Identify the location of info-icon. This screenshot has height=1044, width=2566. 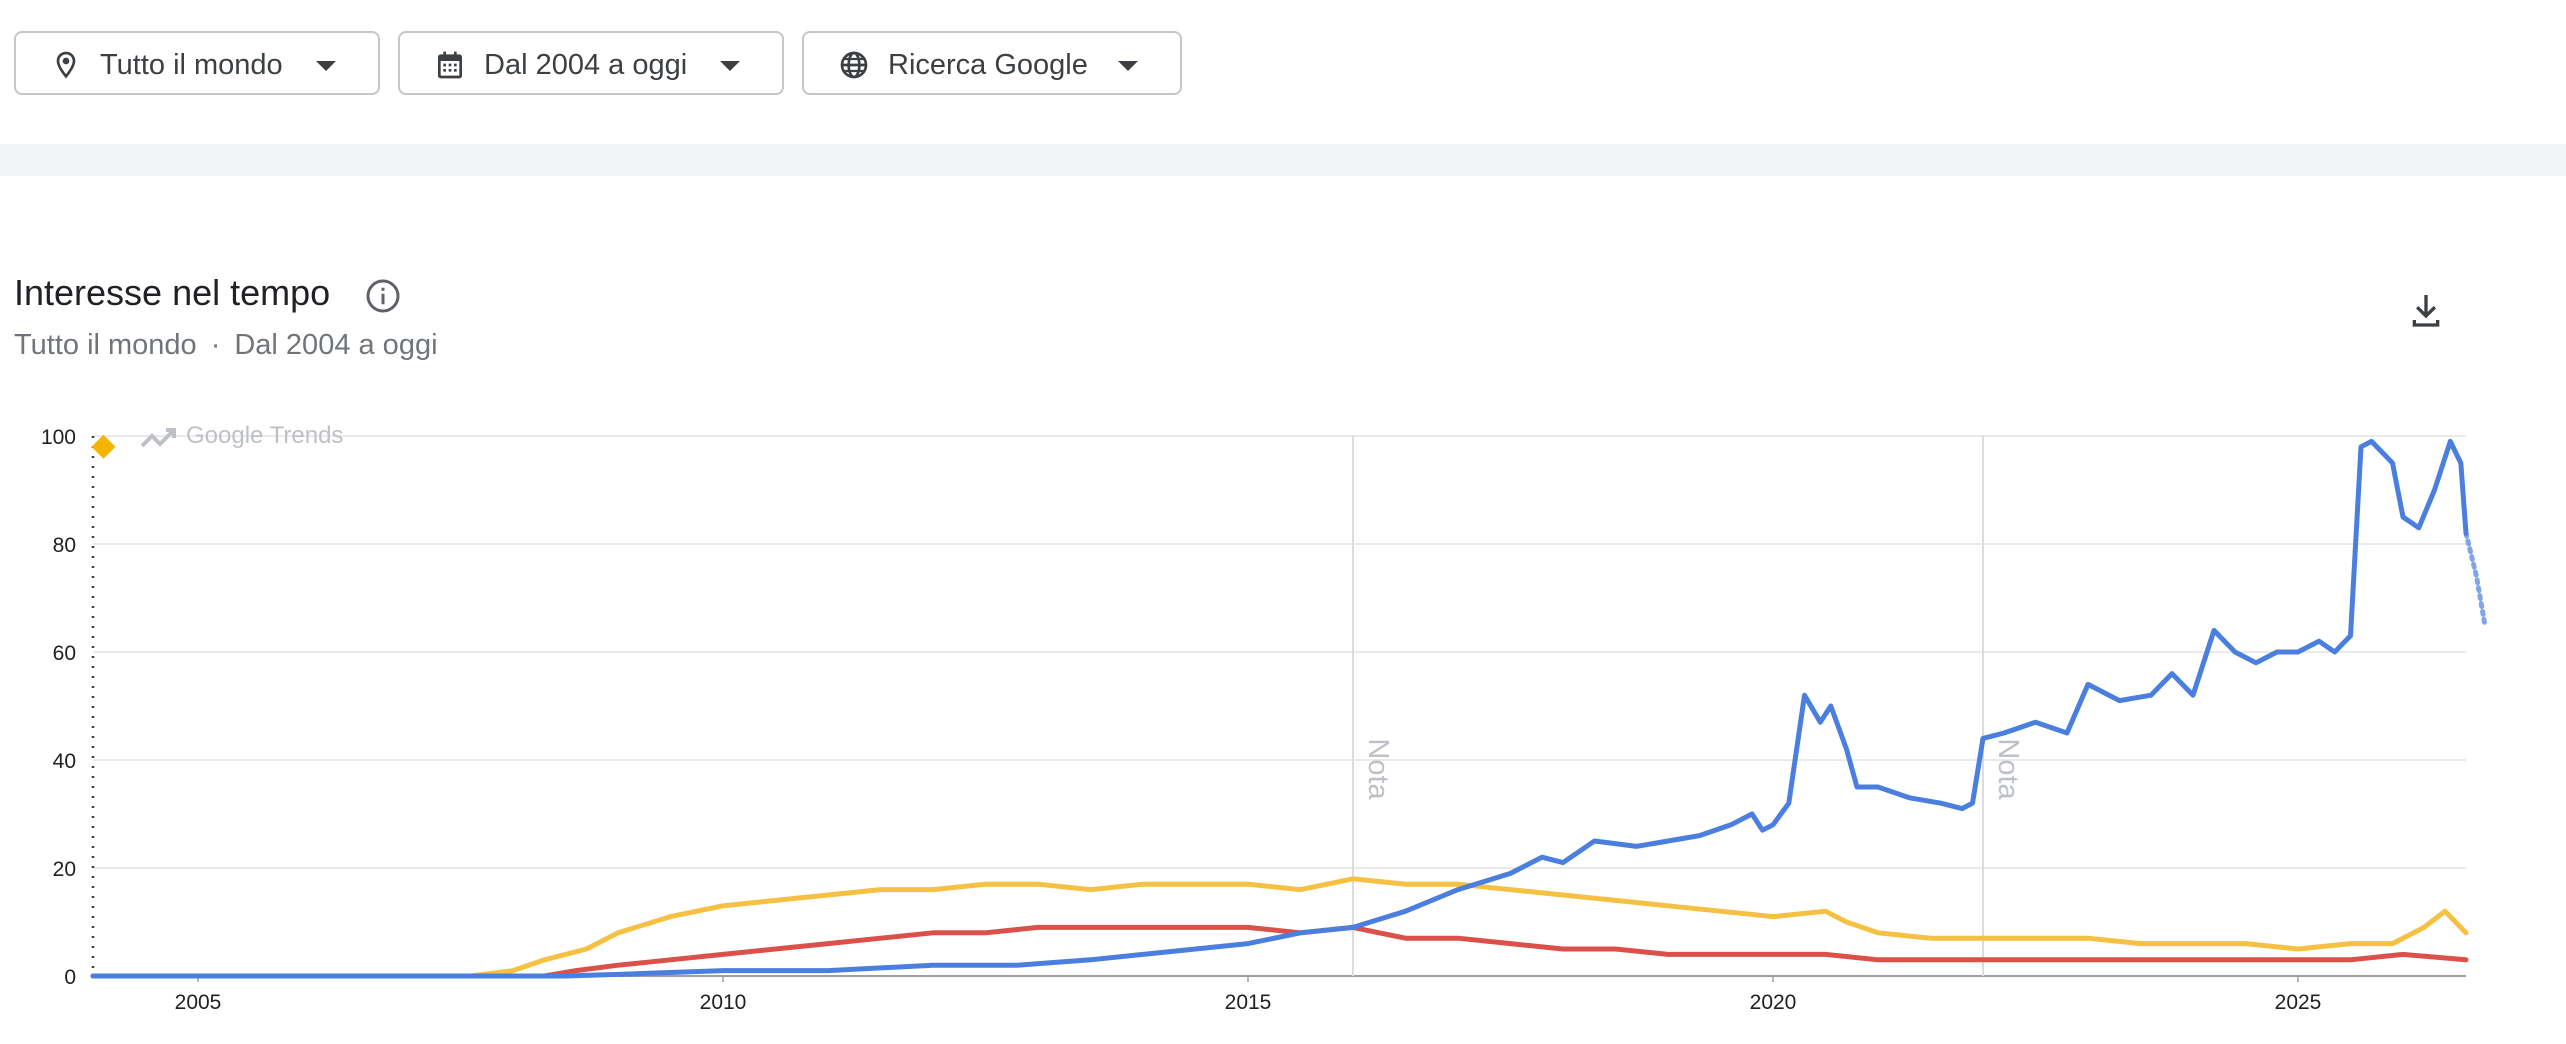
(383, 296).